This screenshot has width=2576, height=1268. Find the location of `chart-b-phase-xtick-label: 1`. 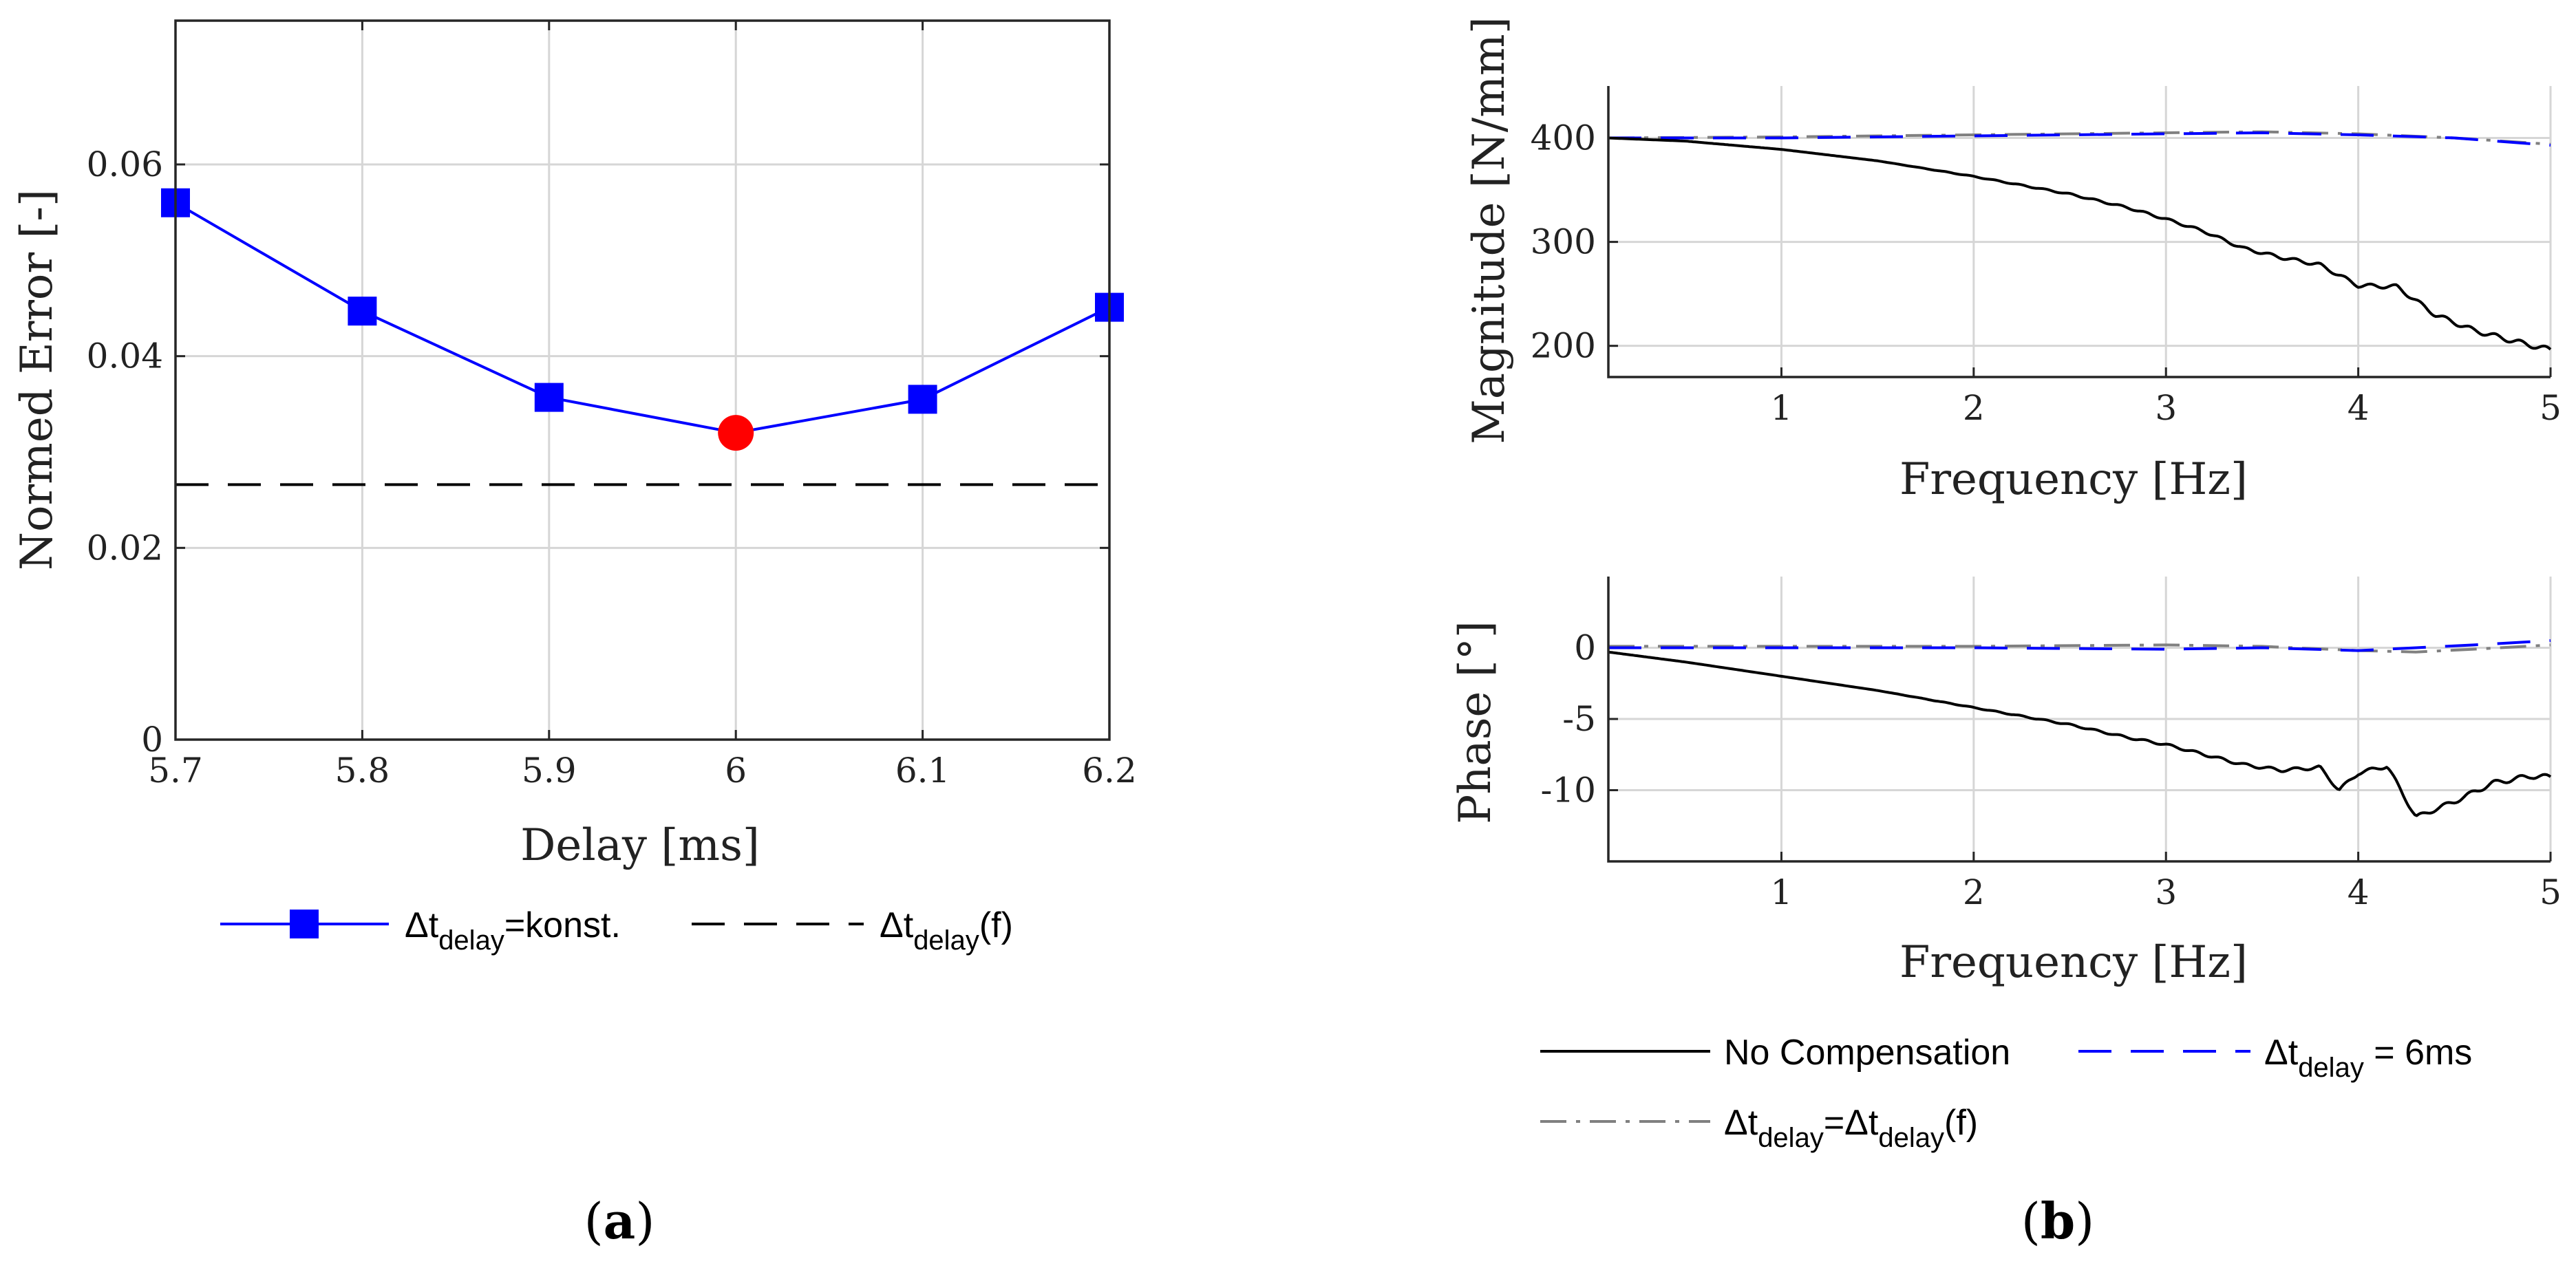

chart-b-phase-xtick-label: 1 is located at coordinates (1782, 892).